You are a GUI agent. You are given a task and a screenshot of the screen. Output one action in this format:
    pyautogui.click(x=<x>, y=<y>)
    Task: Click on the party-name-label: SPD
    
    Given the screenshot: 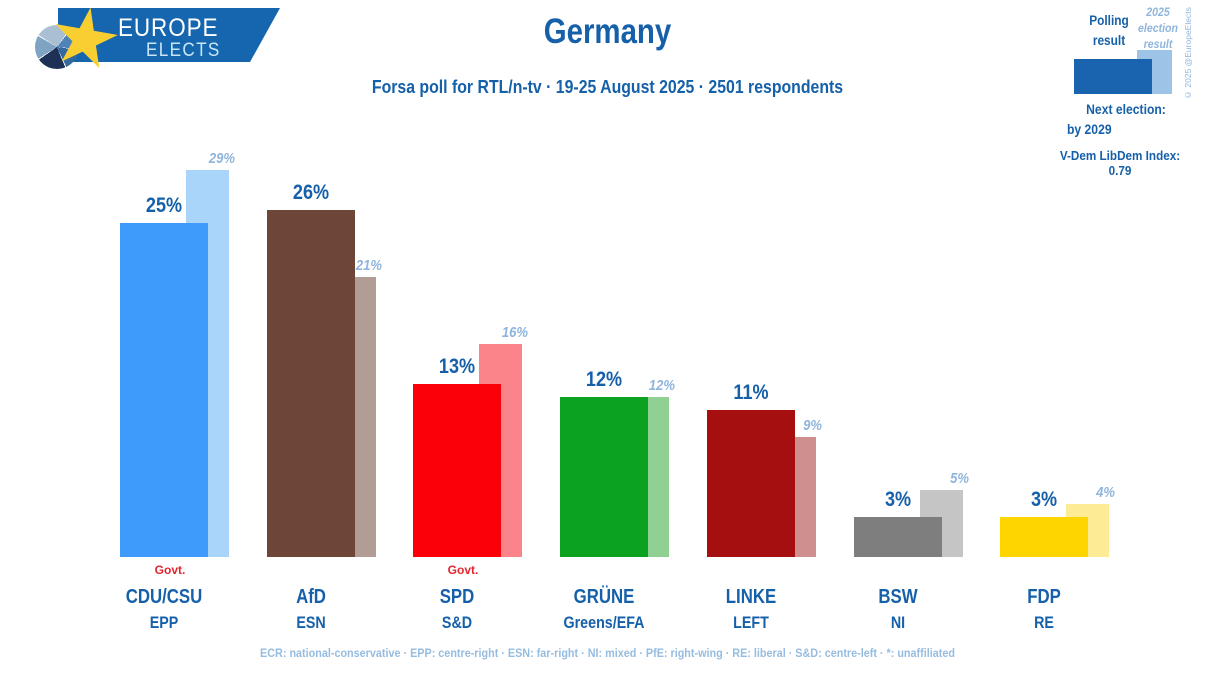 What is the action you would take?
    pyautogui.click(x=457, y=597)
    